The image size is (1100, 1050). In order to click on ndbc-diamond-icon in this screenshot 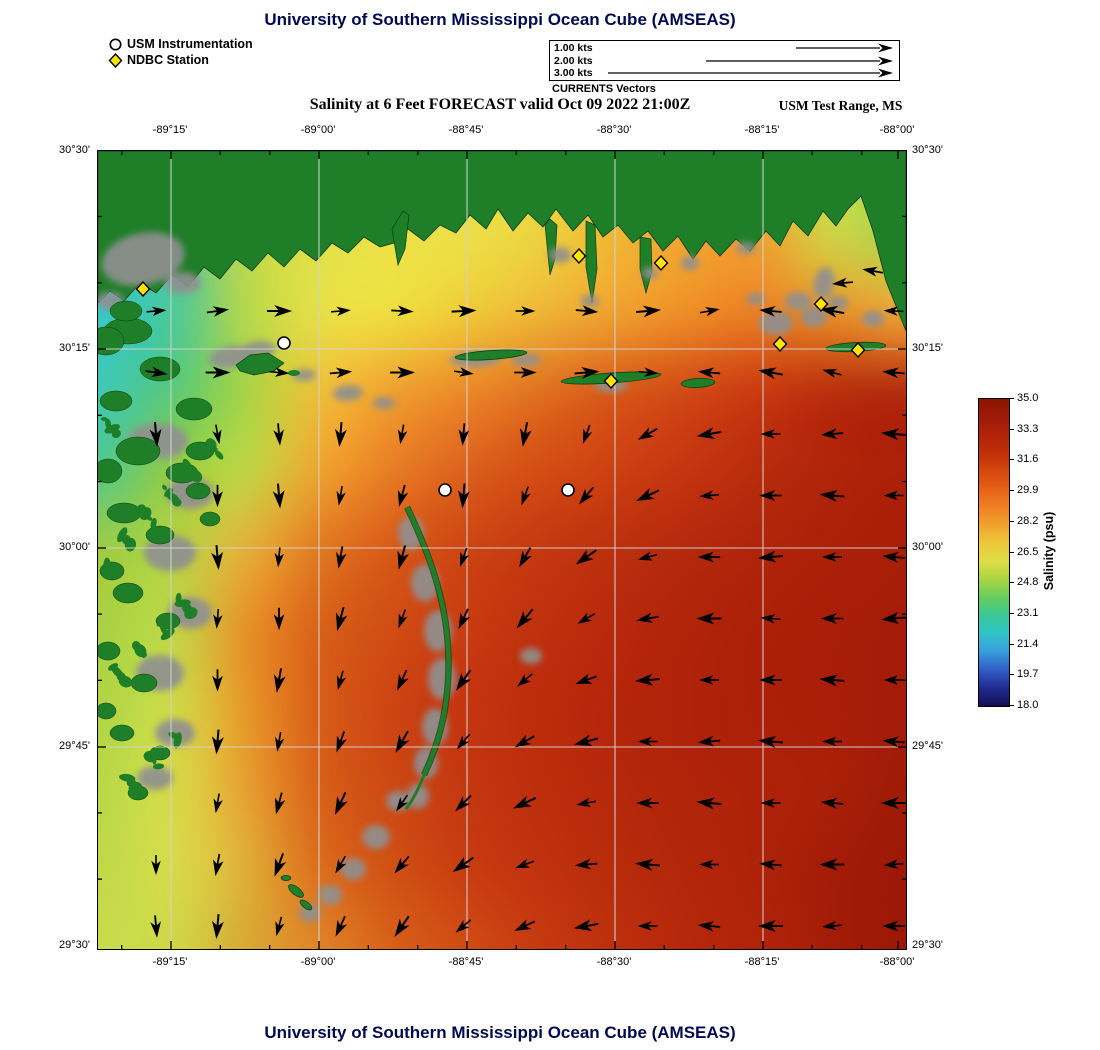, I will do `click(115, 60)`.